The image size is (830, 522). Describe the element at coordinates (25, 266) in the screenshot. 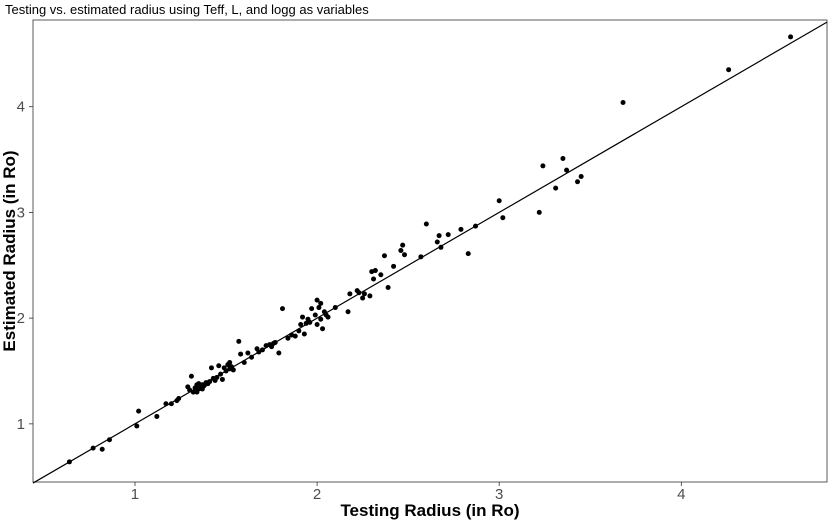

I see `y-axis: 1 2 3 4` at that location.